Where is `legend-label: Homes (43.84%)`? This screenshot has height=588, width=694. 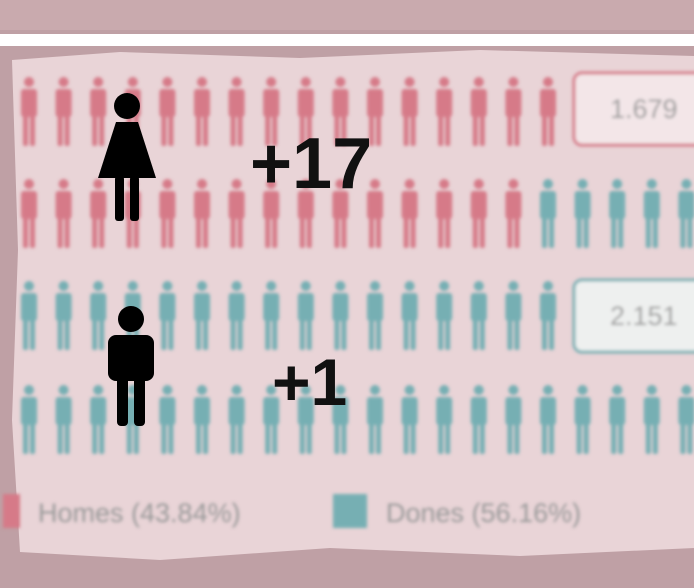 legend-label: Homes (43.84%) is located at coordinates (139, 513).